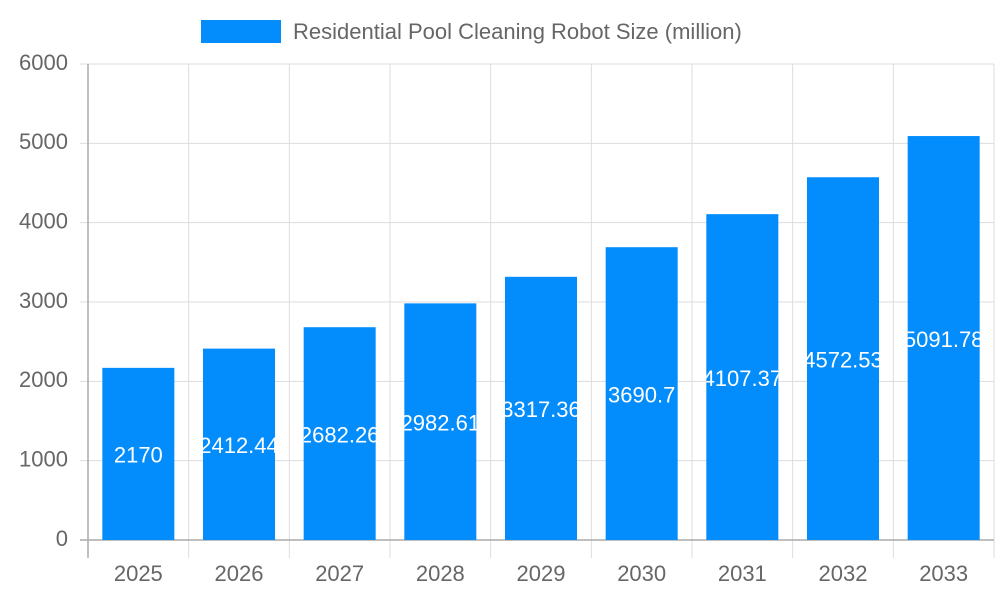 The height and width of the screenshot is (600, 1000). I want to click on y-tick-label: 2000, so click(43, 379).